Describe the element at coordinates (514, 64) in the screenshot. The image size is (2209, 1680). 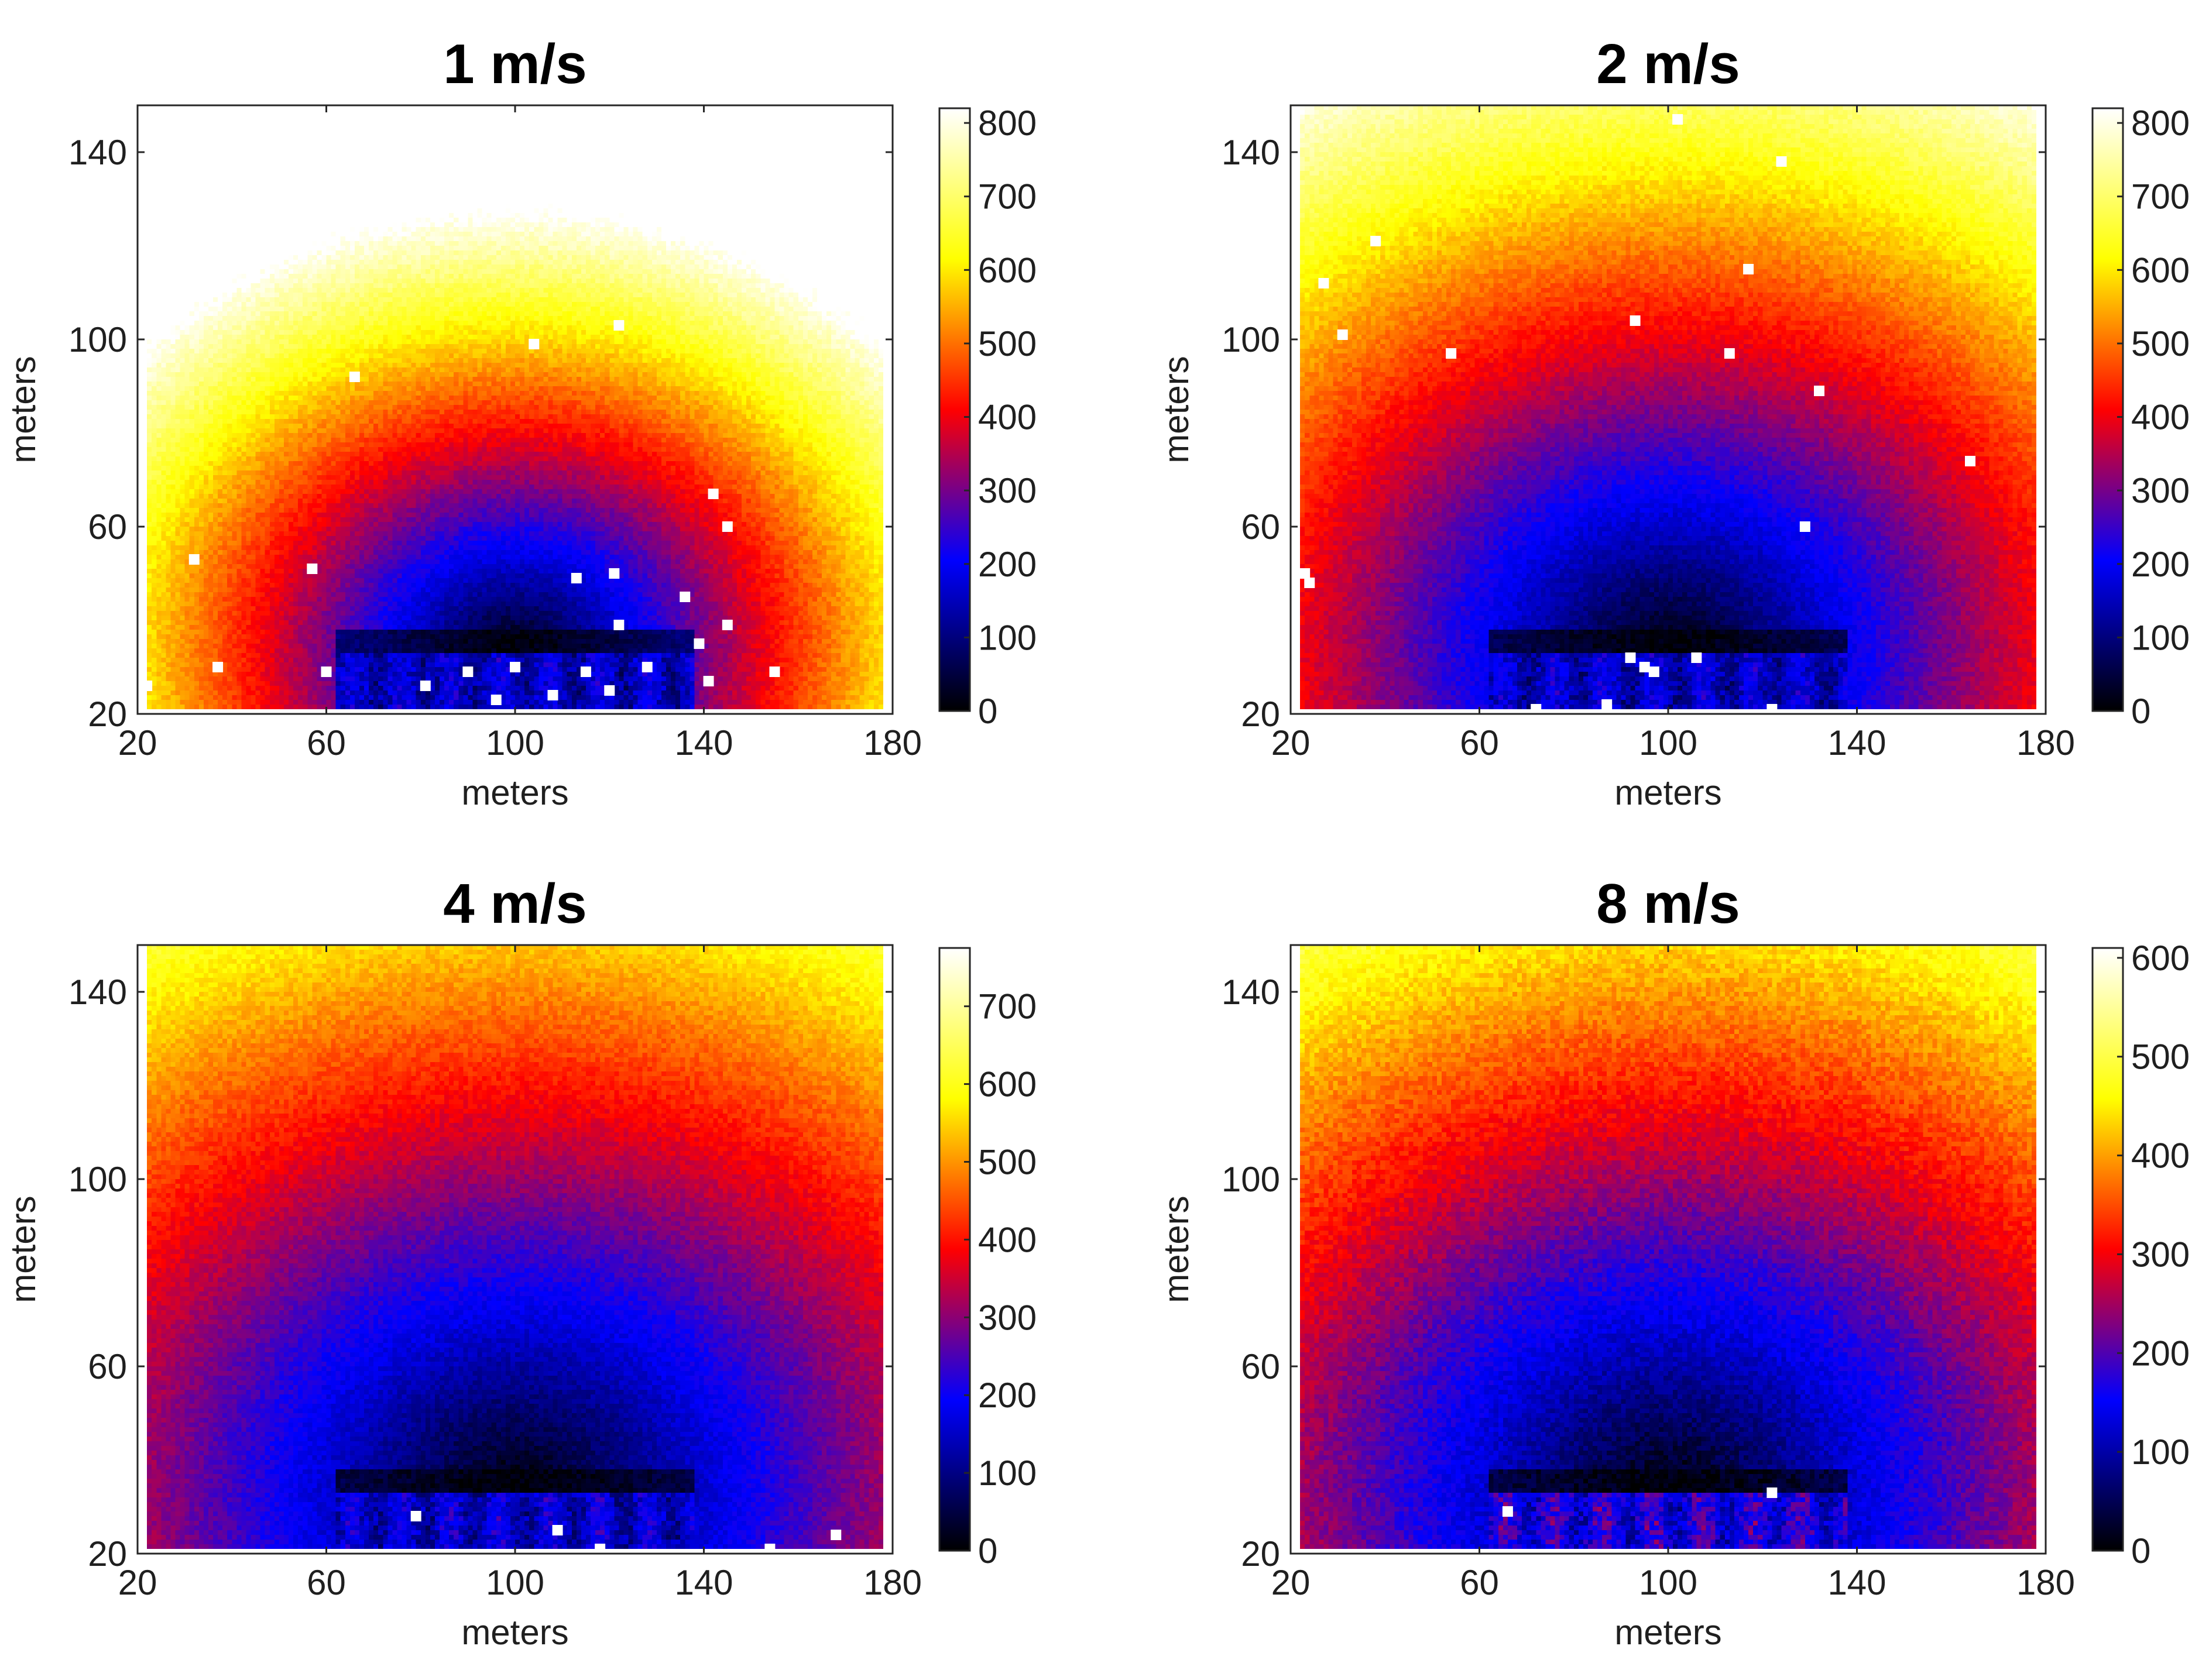
I see `subplot-title: 1 m/s` at that location.